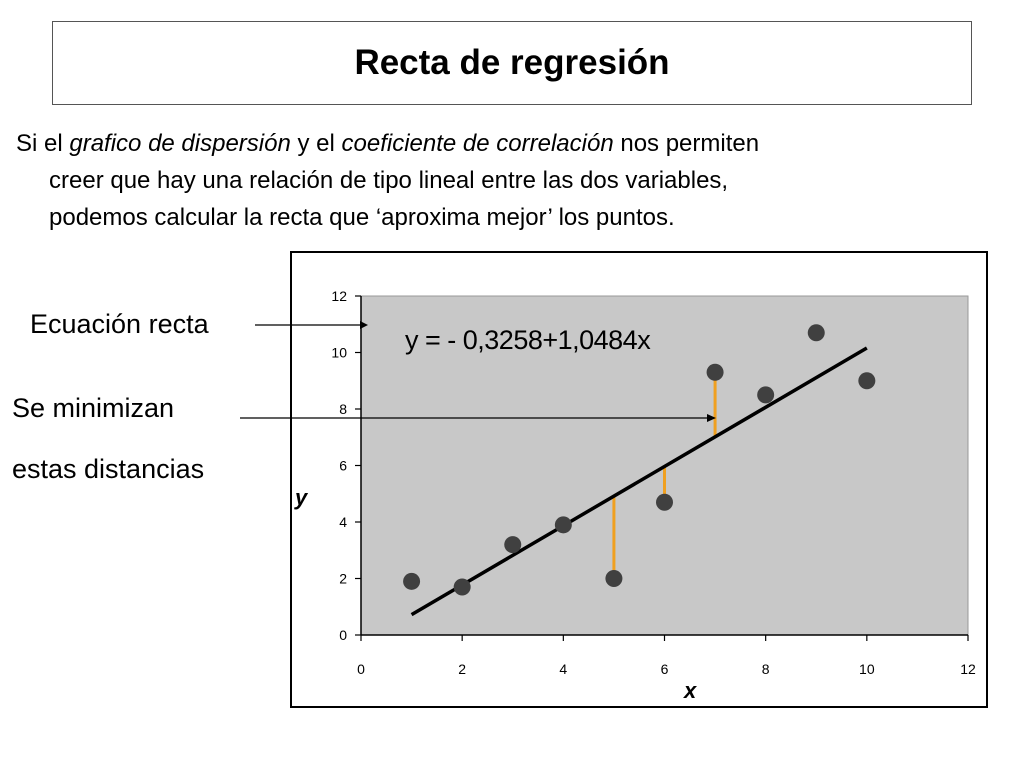 The image size is (1024, 768). What do you see at coordinates (43, 143) in the screenshot?
I see `intro-text-1: Si el` at bounding box center [43, 143].